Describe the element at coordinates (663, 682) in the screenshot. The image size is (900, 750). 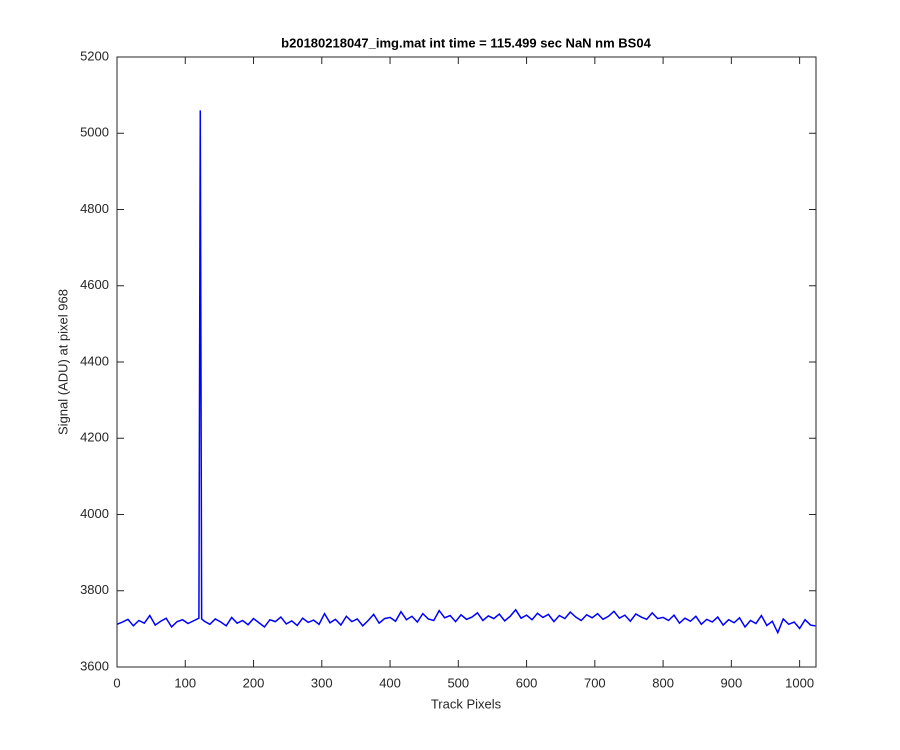
I see `x-tick-label: 800` at that location.